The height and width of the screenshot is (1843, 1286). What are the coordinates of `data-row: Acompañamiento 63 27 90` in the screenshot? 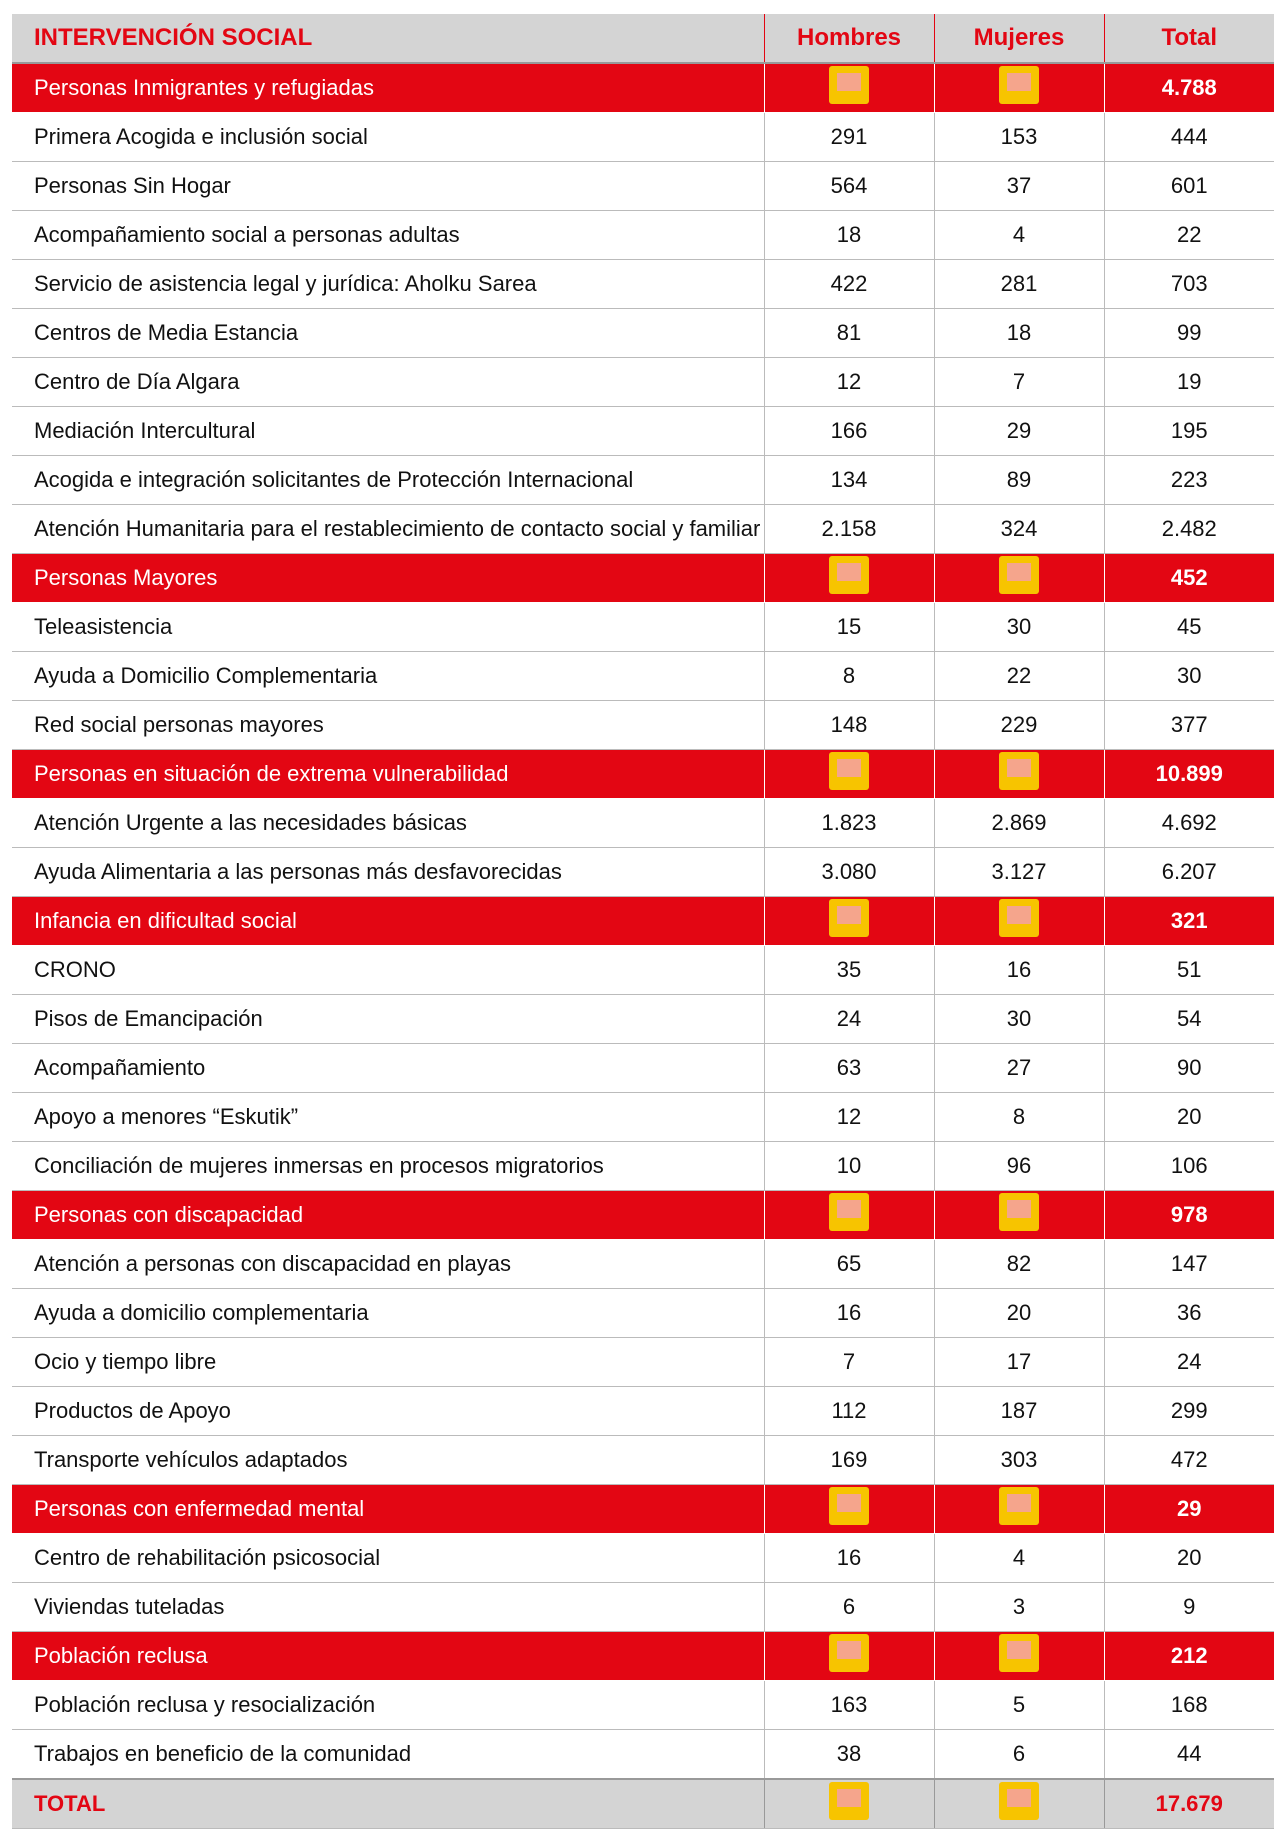 It's located at (643, 1068).